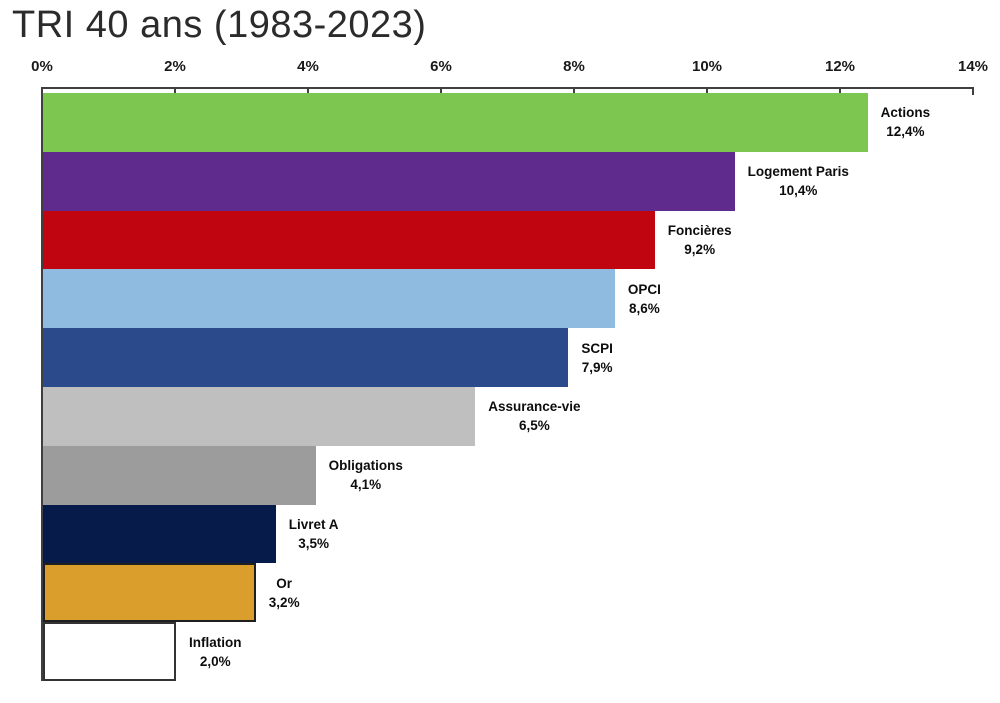 Image resolution: width=1000 pixels, height=703 pixels. I want to click on bar-assurance-vie, so click(259, 416).